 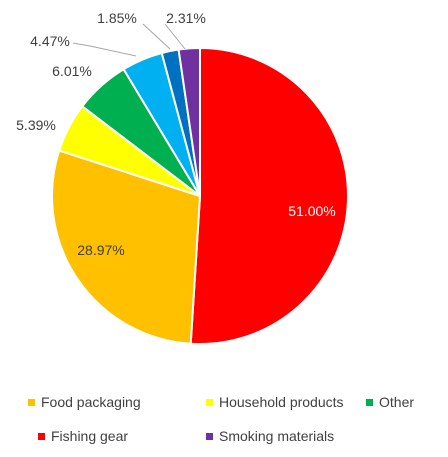 What do you see at coordinates (186, 18) in the screenshot?
I see `data-label-smoking-materials: 2.31%` at bounding box center [186, 18].